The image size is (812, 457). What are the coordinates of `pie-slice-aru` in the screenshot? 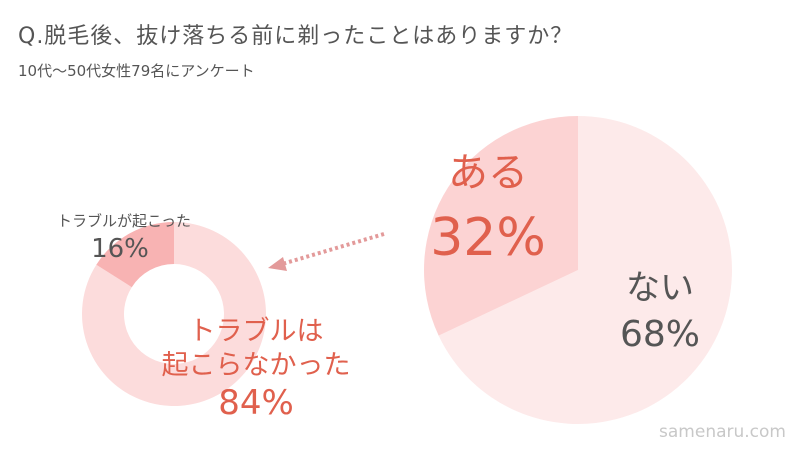 It's located at (501, 226).